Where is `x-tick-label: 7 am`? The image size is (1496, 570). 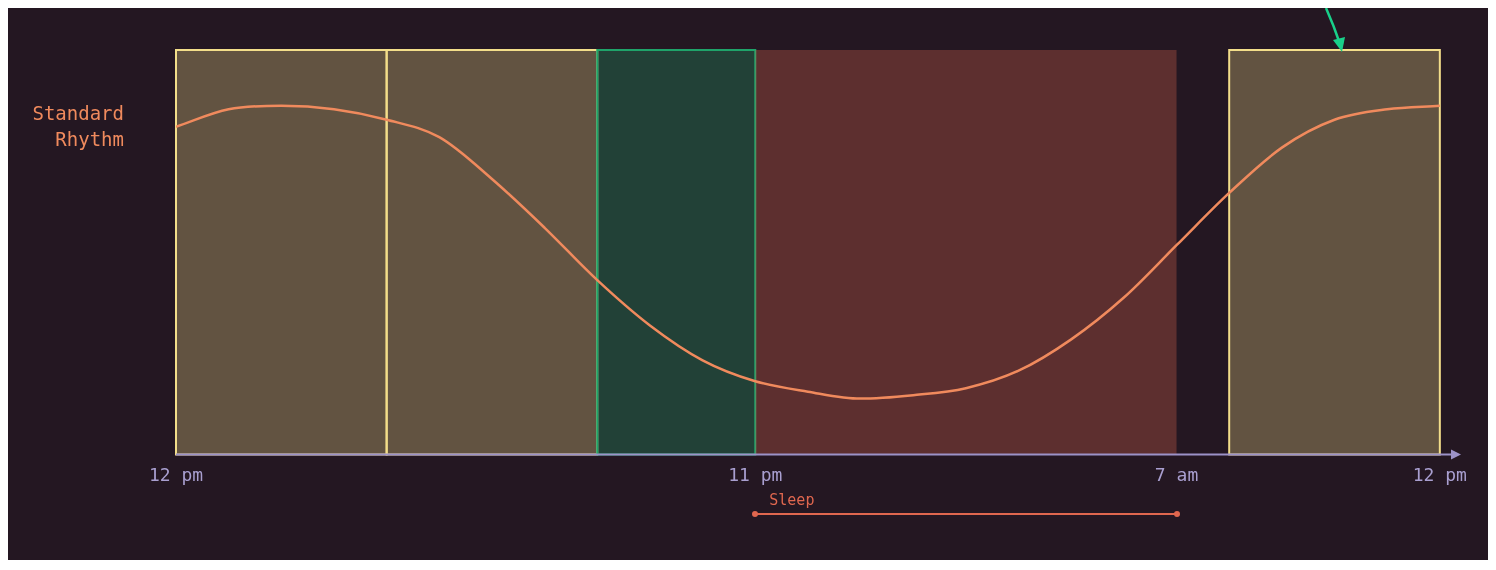
x-tick-label: 7 am is located at coordinates (1176, 474).